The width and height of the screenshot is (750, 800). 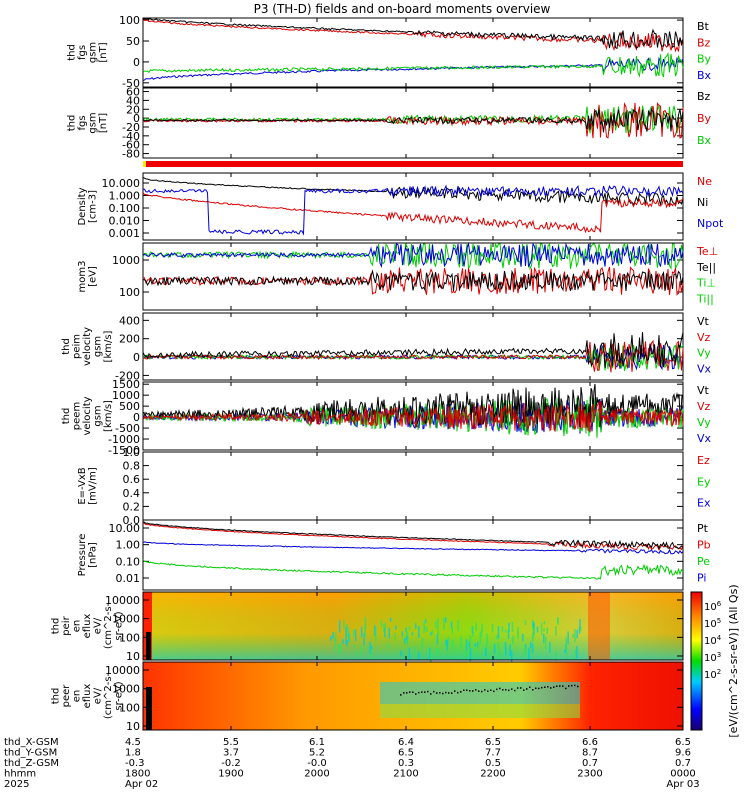 I want to click on trace-npot, so click(x=413, y=210).